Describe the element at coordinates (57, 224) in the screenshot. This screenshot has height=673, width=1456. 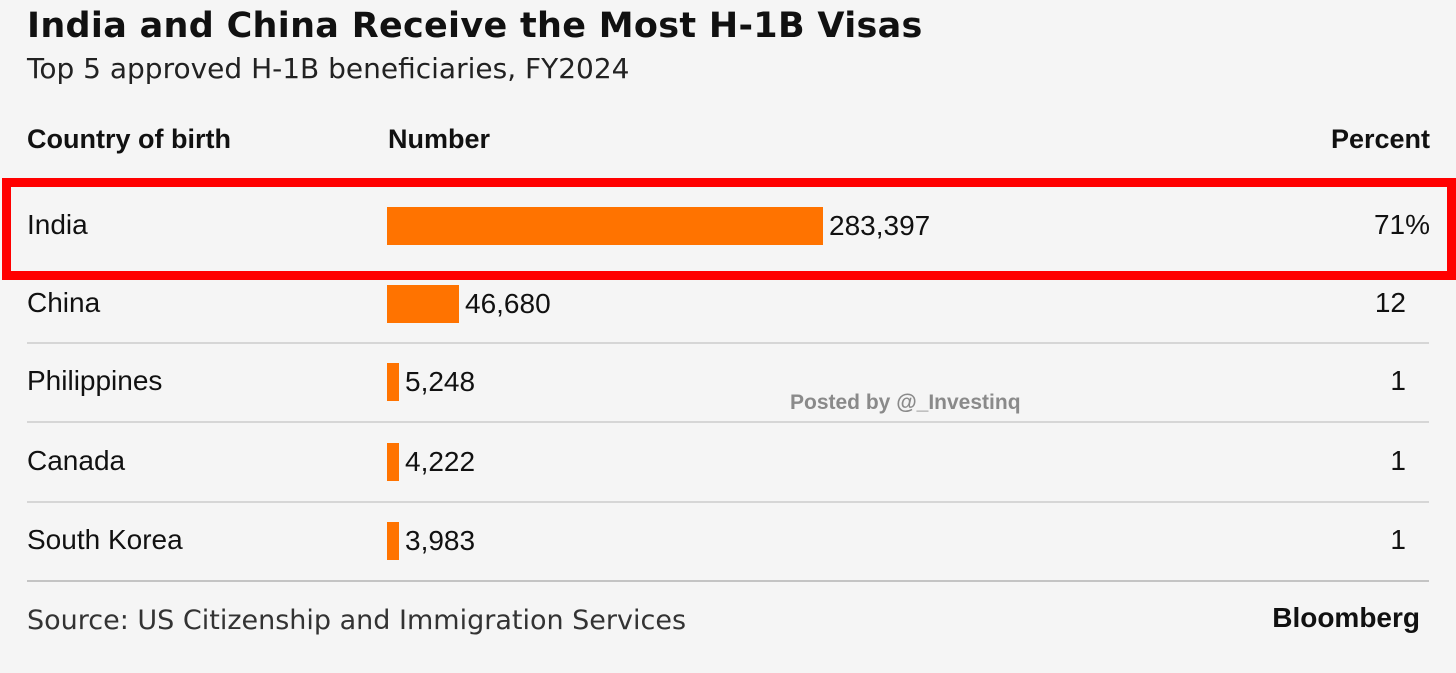
I see `row-country-label: India` at that location.